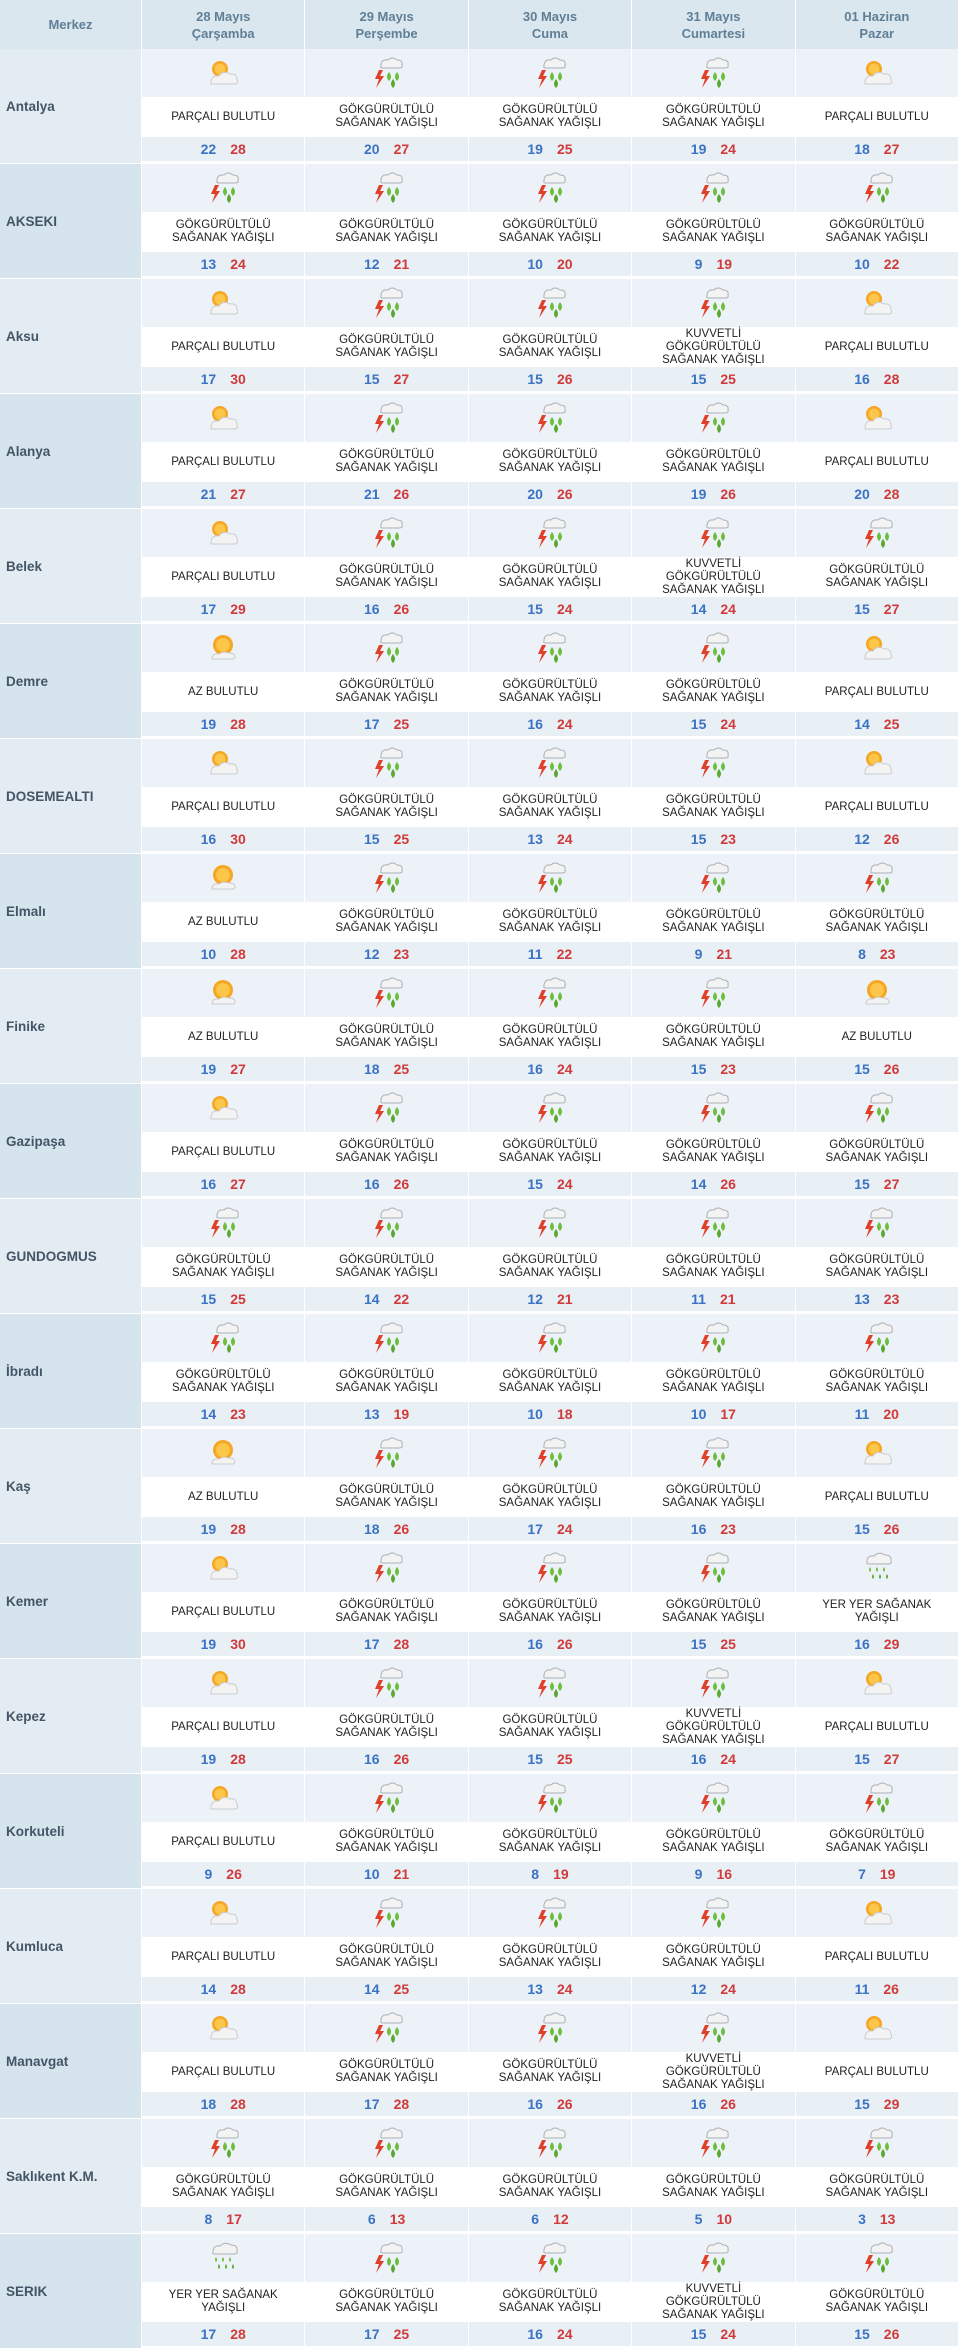  What do you see at coordinates (386, 1184) in the screenshot?
I see `temperature-range: 16 26` at bounding box center [386, 1184].